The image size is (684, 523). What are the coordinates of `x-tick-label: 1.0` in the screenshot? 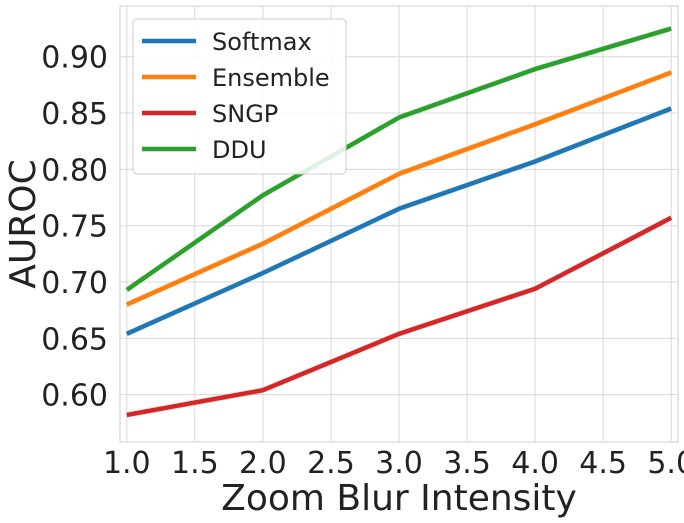 It's located at (127, 463).